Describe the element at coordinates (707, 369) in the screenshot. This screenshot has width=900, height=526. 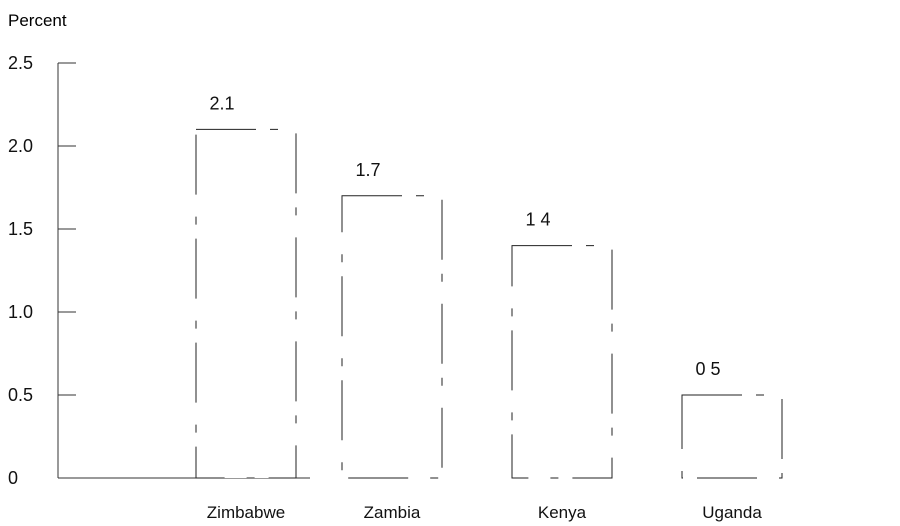
I see `data-label: 0 5` at that location.